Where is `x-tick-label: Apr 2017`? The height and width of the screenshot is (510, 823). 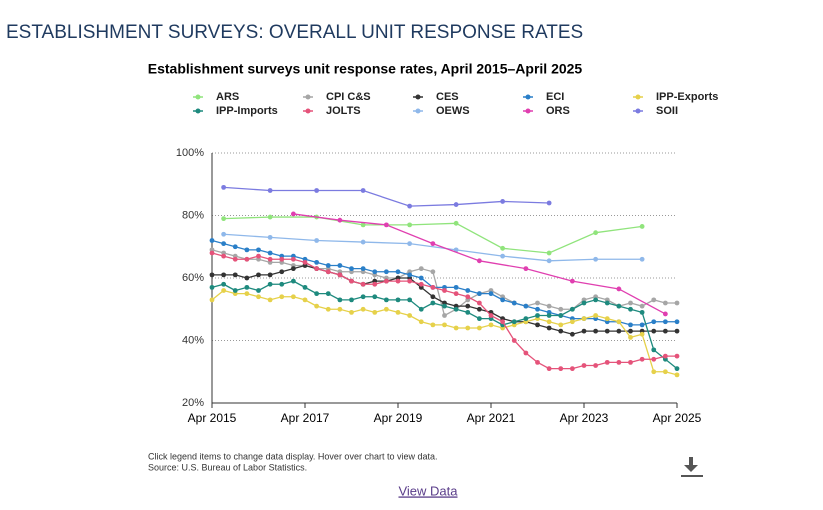
x-tick-label: Apr 2017 is located at coordinates (305, 418).